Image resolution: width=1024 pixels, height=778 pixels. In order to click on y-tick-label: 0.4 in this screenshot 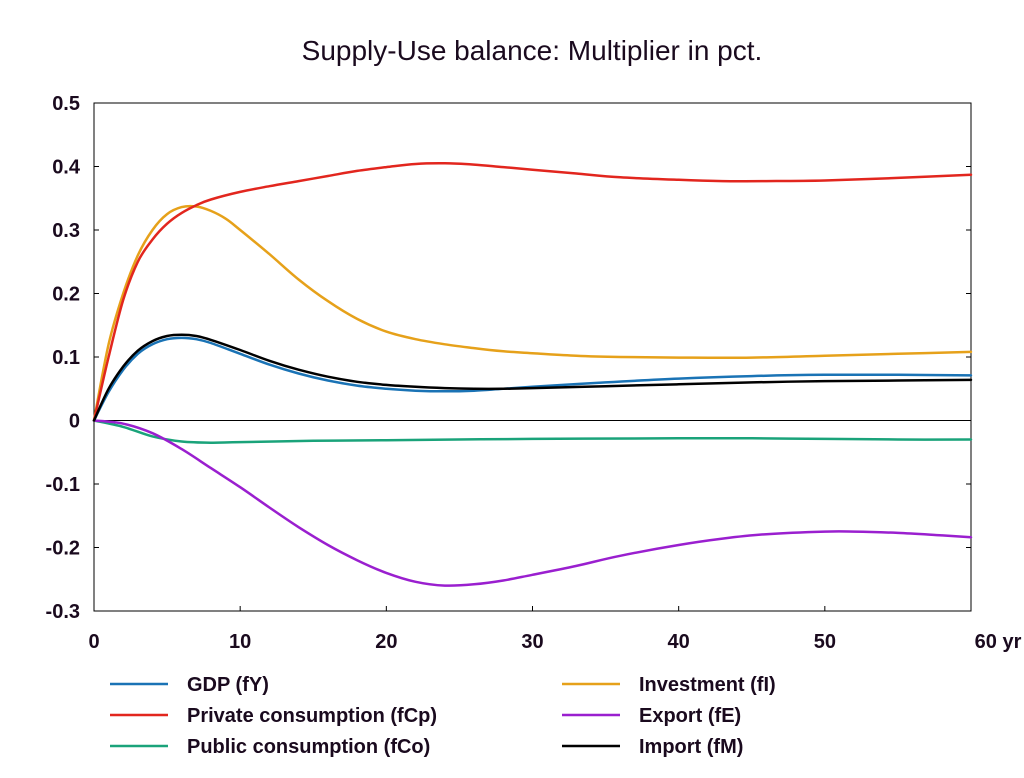, I will do `click(66, 168)`.